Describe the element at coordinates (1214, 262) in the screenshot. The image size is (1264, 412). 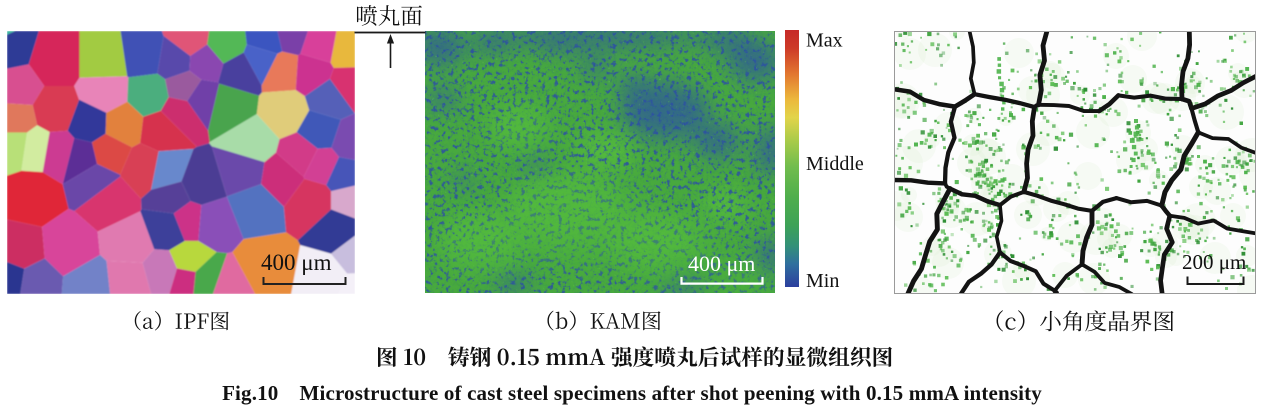
I see `svg-text: 200 μm` at that location.